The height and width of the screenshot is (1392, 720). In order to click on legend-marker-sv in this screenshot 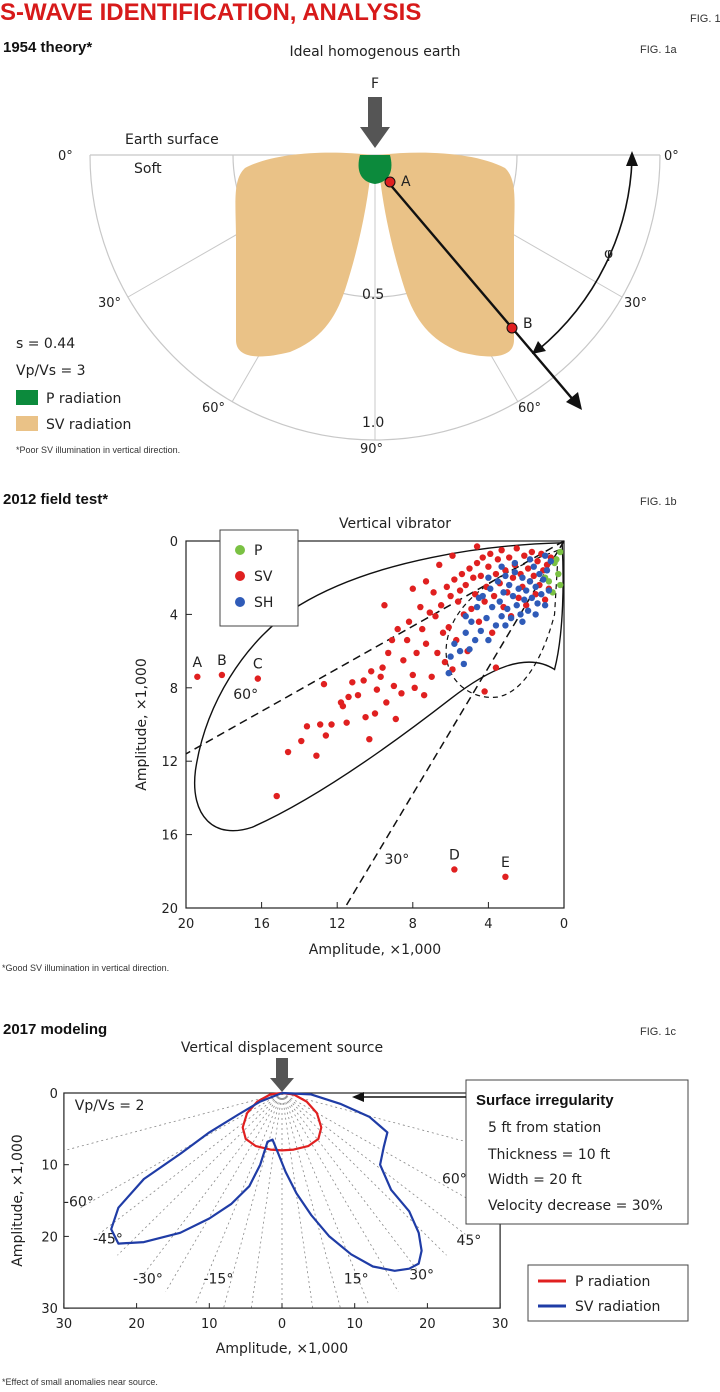, I will do `click(240, 576)`.